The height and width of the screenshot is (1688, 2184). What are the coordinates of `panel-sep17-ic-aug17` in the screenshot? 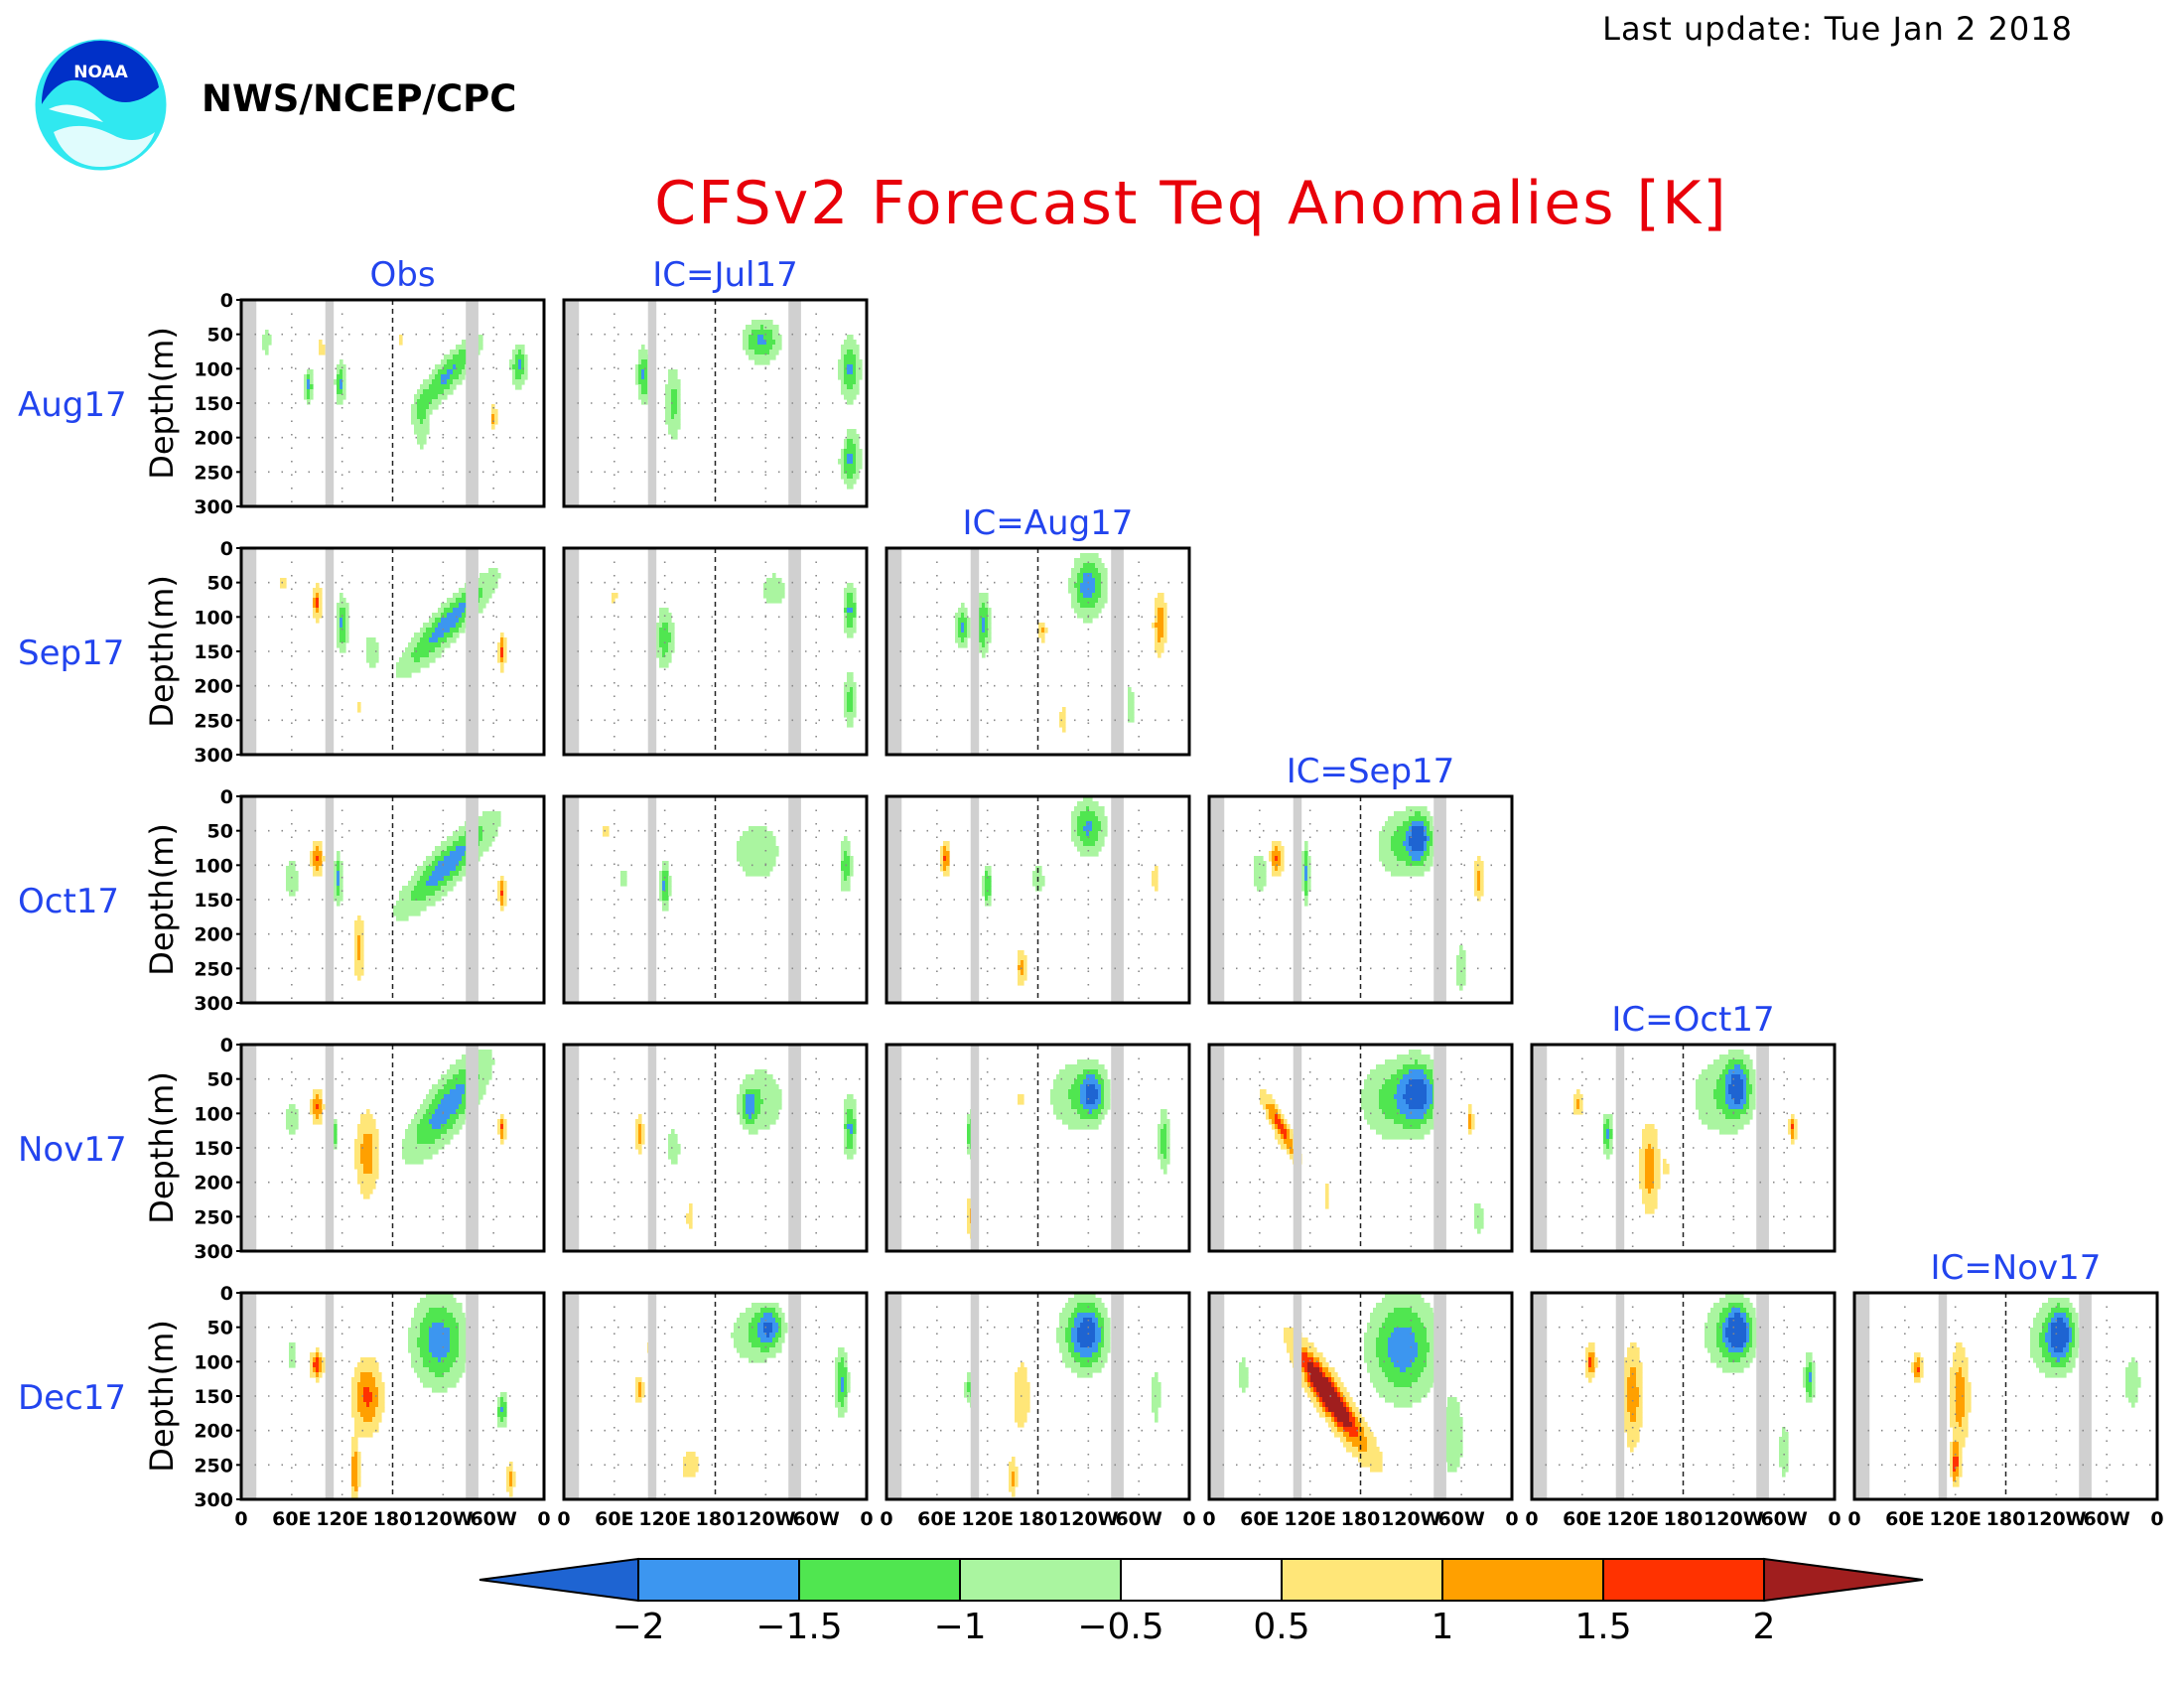 It's located at (1038, 651).